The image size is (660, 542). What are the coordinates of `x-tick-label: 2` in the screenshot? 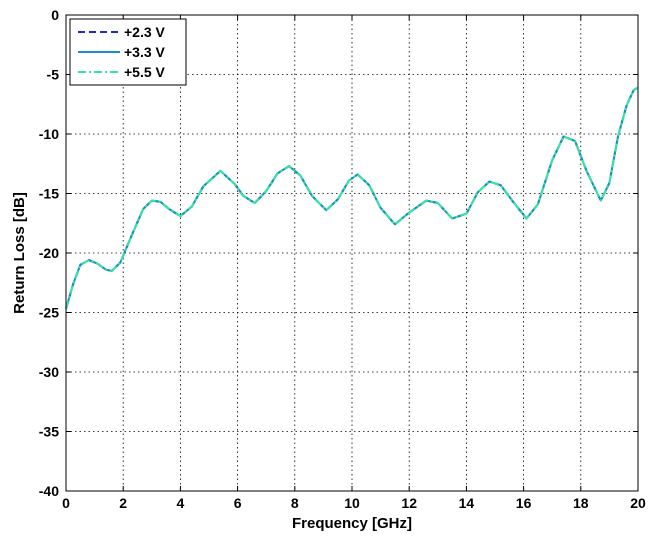 It's located at (123, 503).